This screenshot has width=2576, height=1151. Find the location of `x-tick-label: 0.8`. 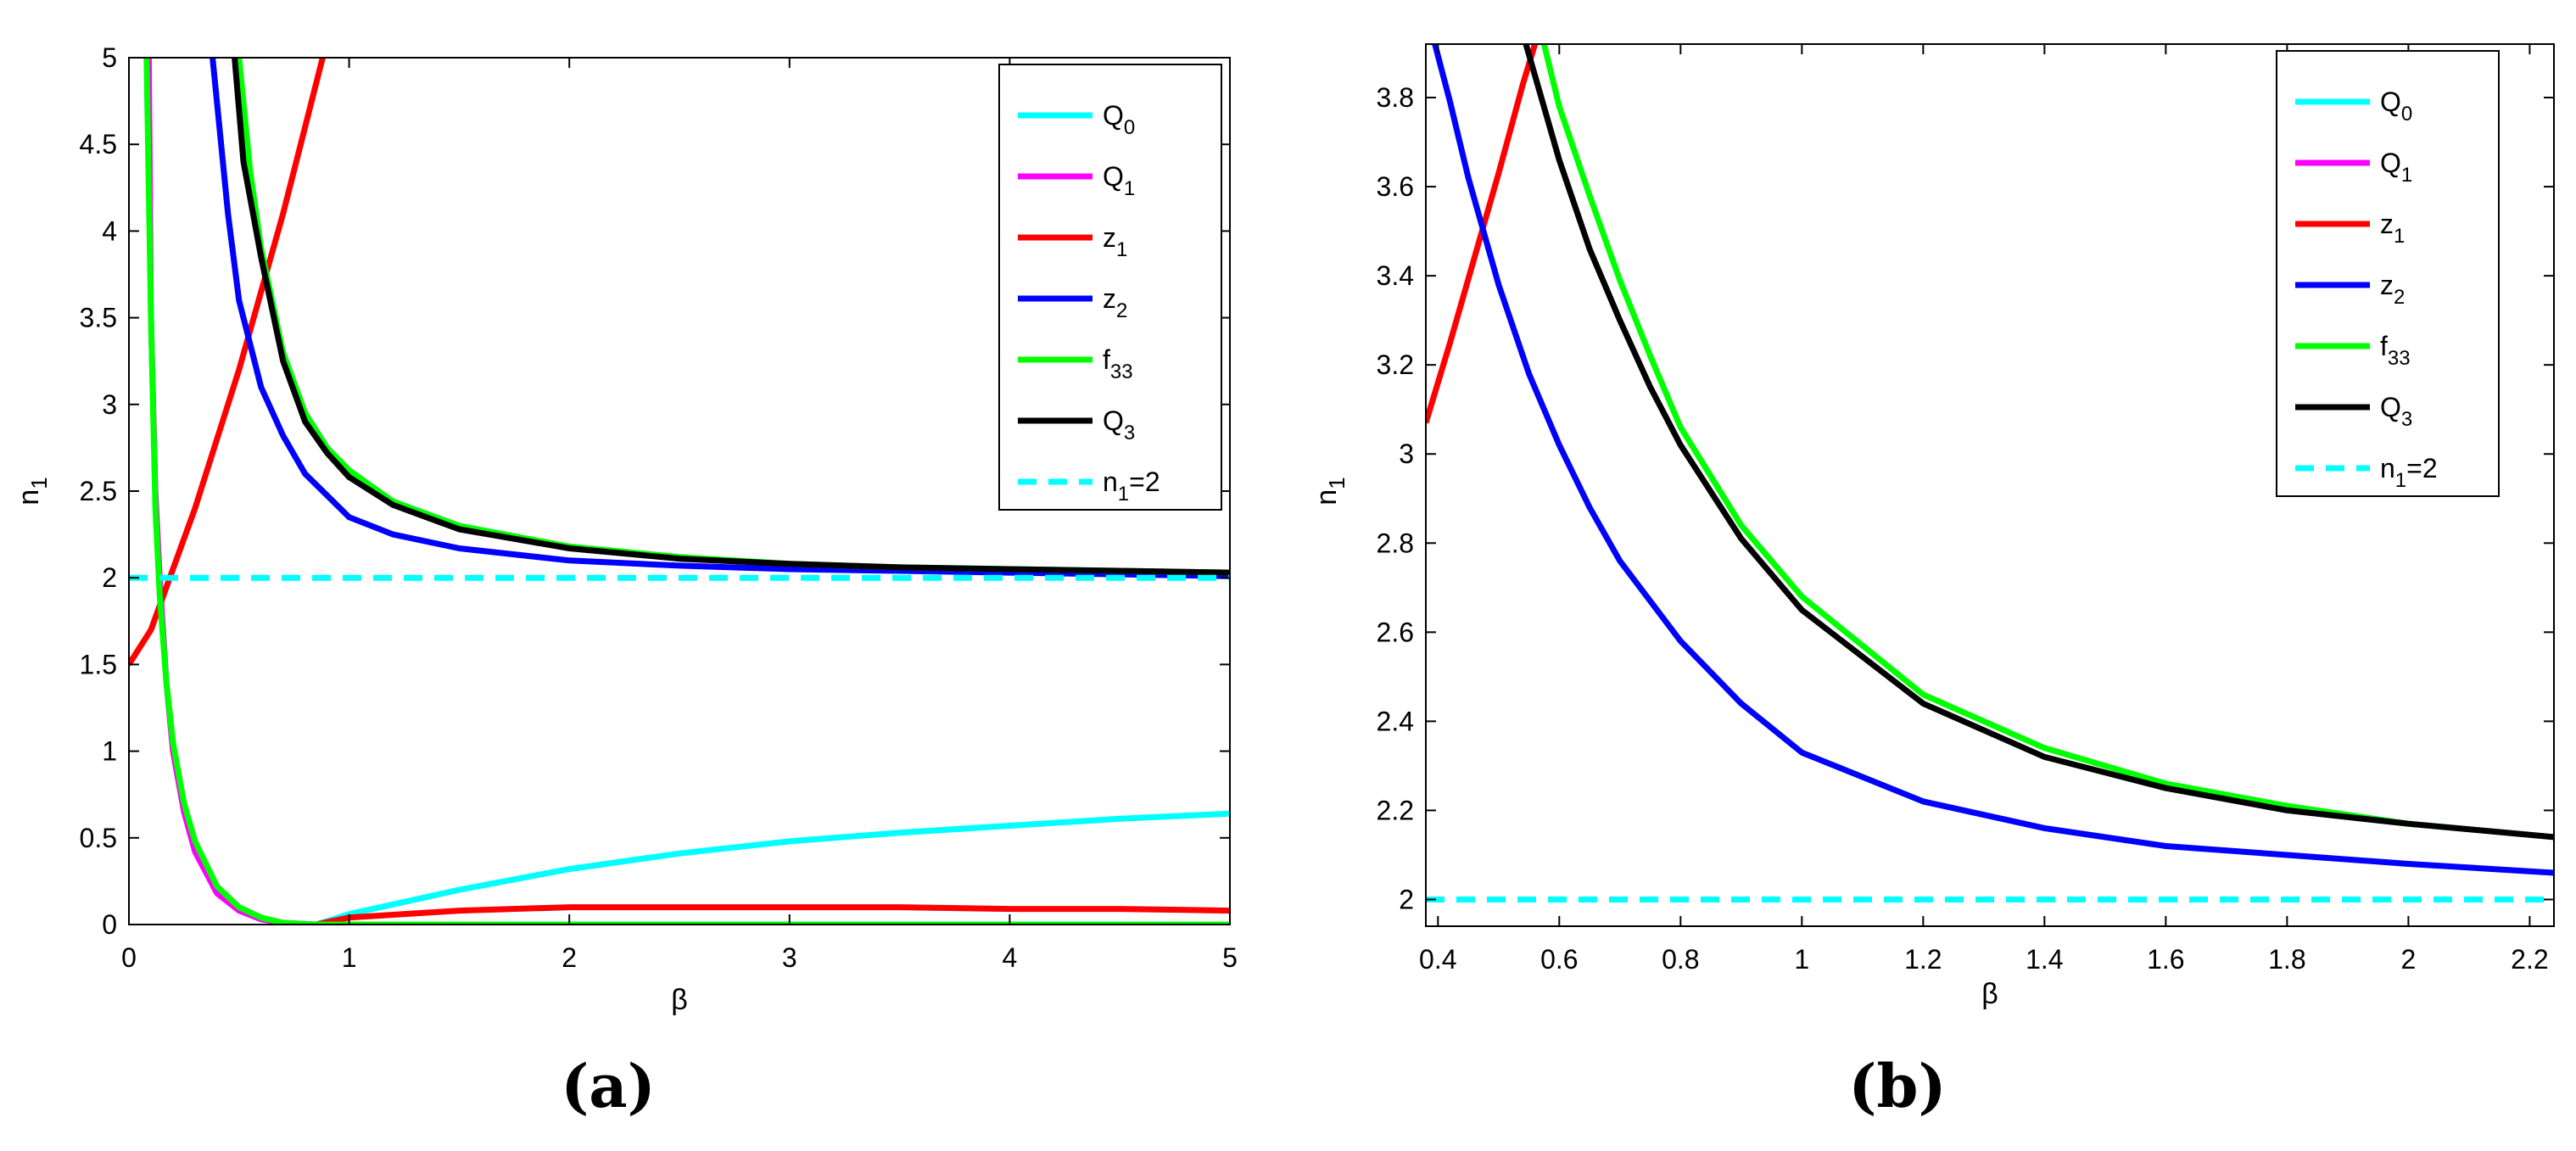

x-tick-label: 0.8 is located at coordinates (1680, 960).